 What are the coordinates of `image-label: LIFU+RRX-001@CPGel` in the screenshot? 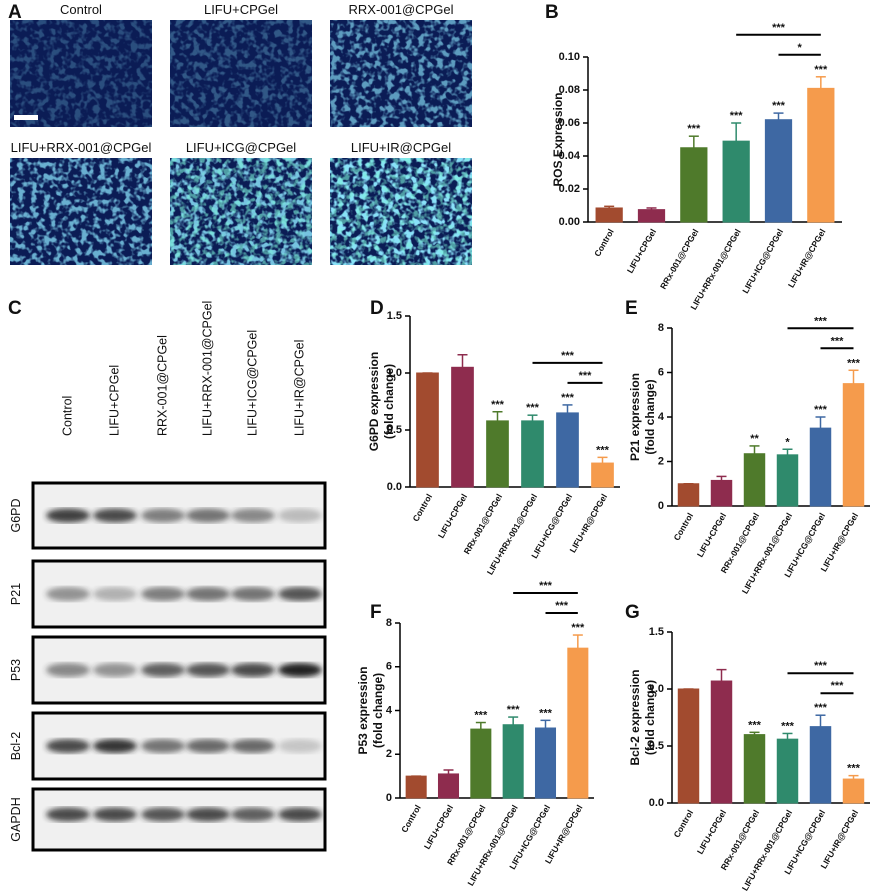 It's located at (81, 147).